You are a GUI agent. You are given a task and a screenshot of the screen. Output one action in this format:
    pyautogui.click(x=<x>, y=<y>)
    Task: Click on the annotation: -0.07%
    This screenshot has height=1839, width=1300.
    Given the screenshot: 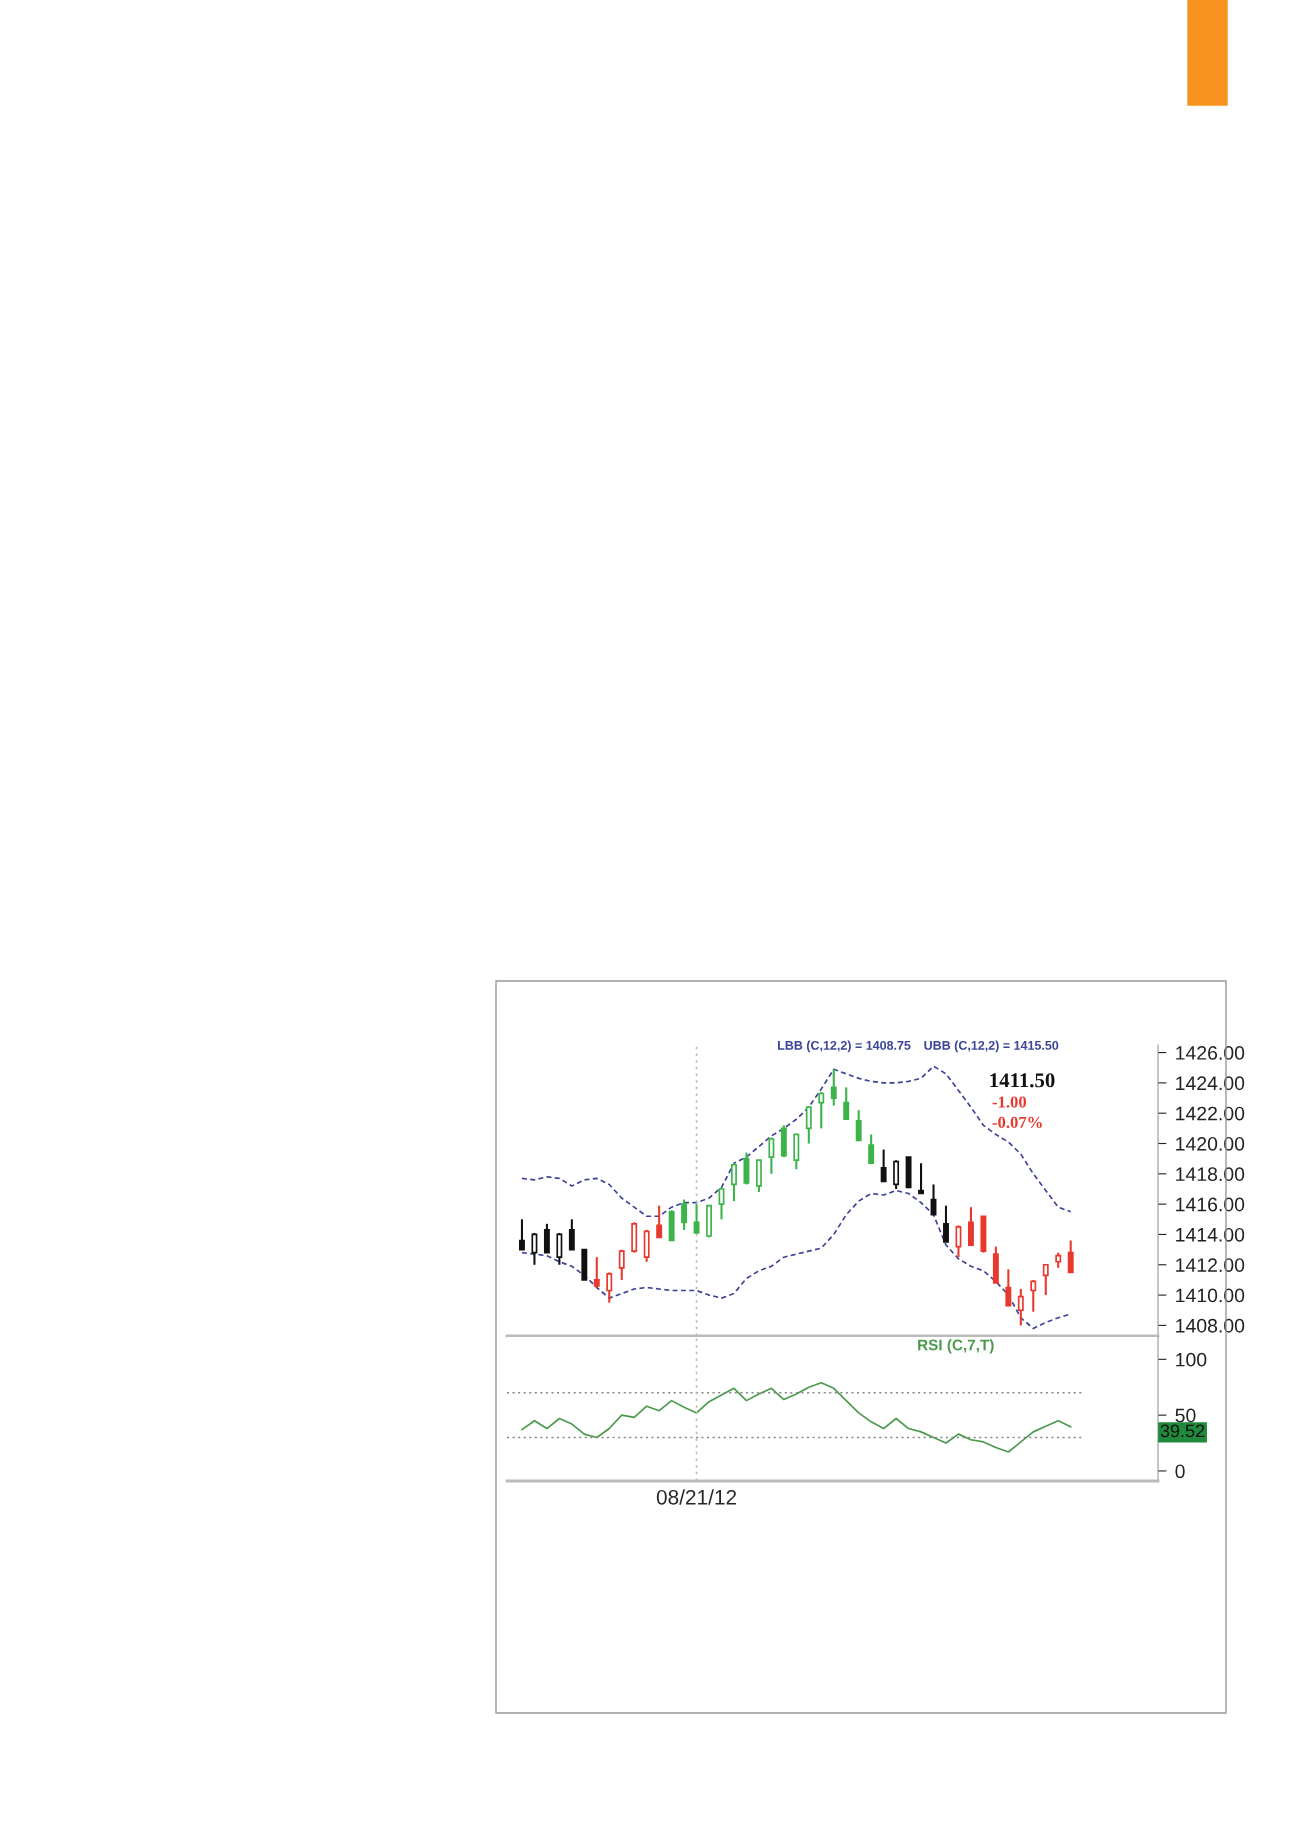 What is the action you would take?
    pyautogui.click(x=1017, y=1122)
    